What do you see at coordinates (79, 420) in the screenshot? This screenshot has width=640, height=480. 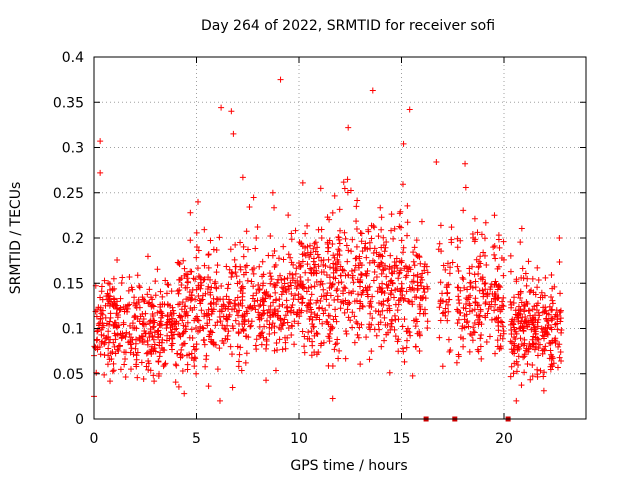 I see `y-tick-label: 0` at bounding box center [79, 420].